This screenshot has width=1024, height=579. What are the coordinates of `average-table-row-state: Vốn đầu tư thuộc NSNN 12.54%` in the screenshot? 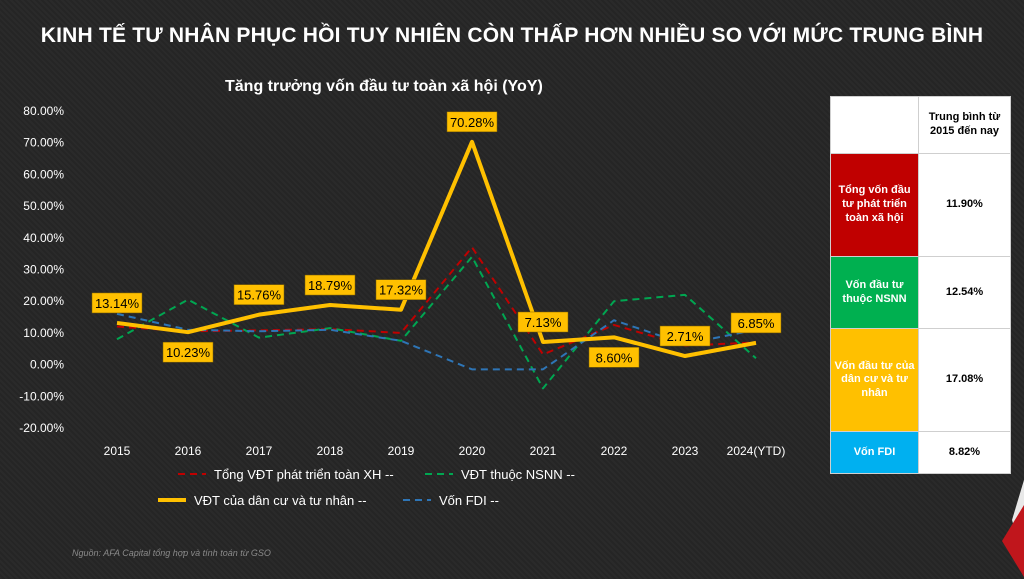 It's located at (920, 292).